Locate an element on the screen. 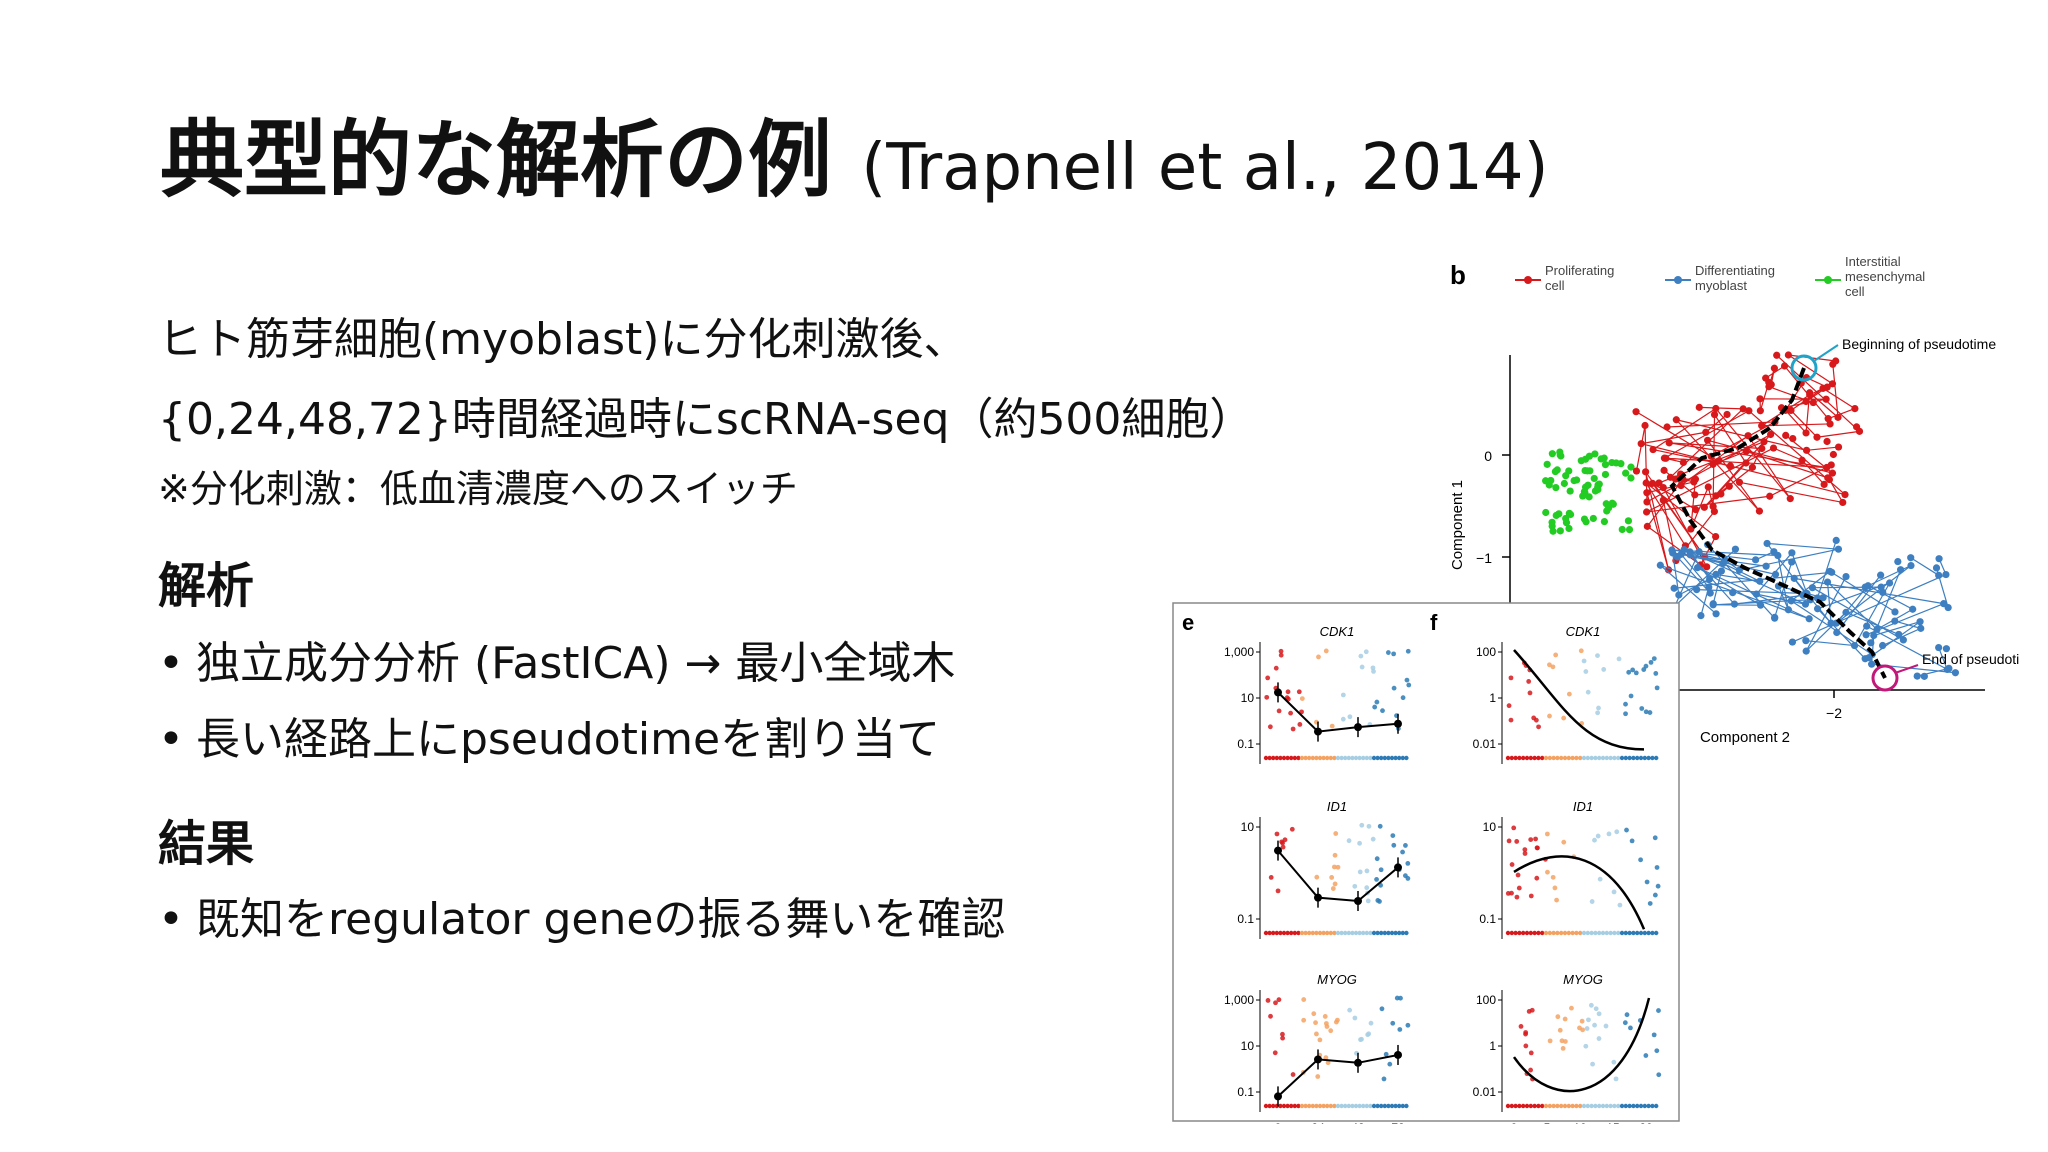 This screenshot has height=1152, width=2048. subplot-y-tick-label: 1,000 is located at coordinates (1239, 1000).